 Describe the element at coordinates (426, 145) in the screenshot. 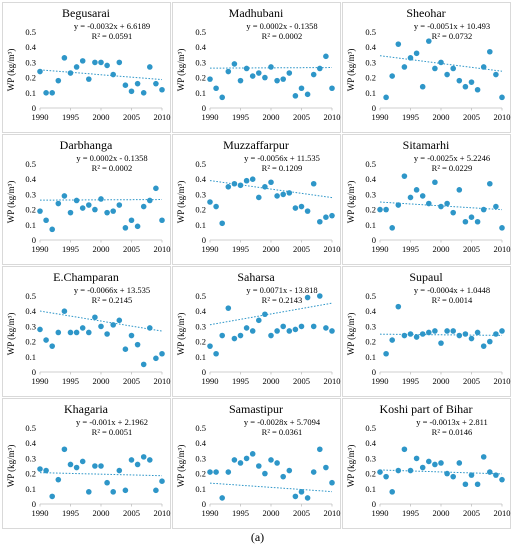

I see `panel-title: Sitamarhi` at that location.